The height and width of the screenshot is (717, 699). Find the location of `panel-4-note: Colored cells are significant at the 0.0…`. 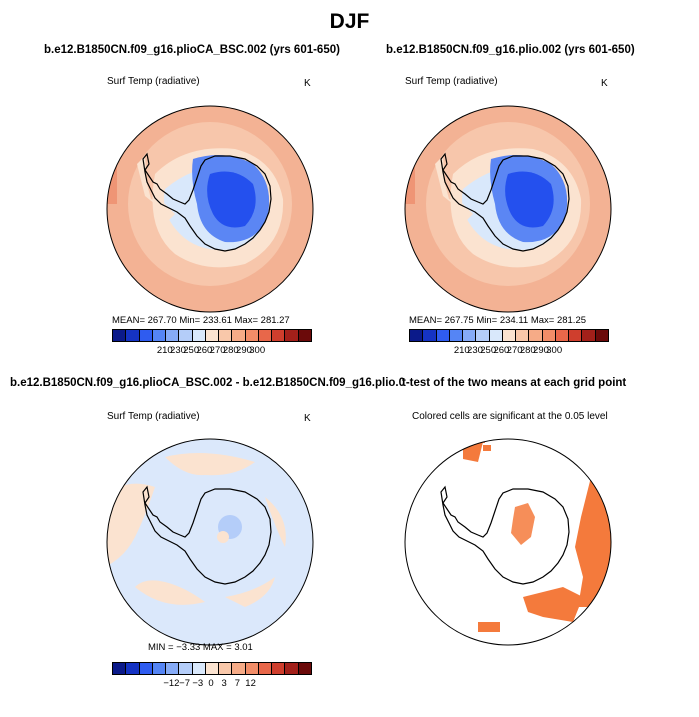

panel-4-note: Colored cells are significant at the 0.0… is located at coordinates (510, 416).